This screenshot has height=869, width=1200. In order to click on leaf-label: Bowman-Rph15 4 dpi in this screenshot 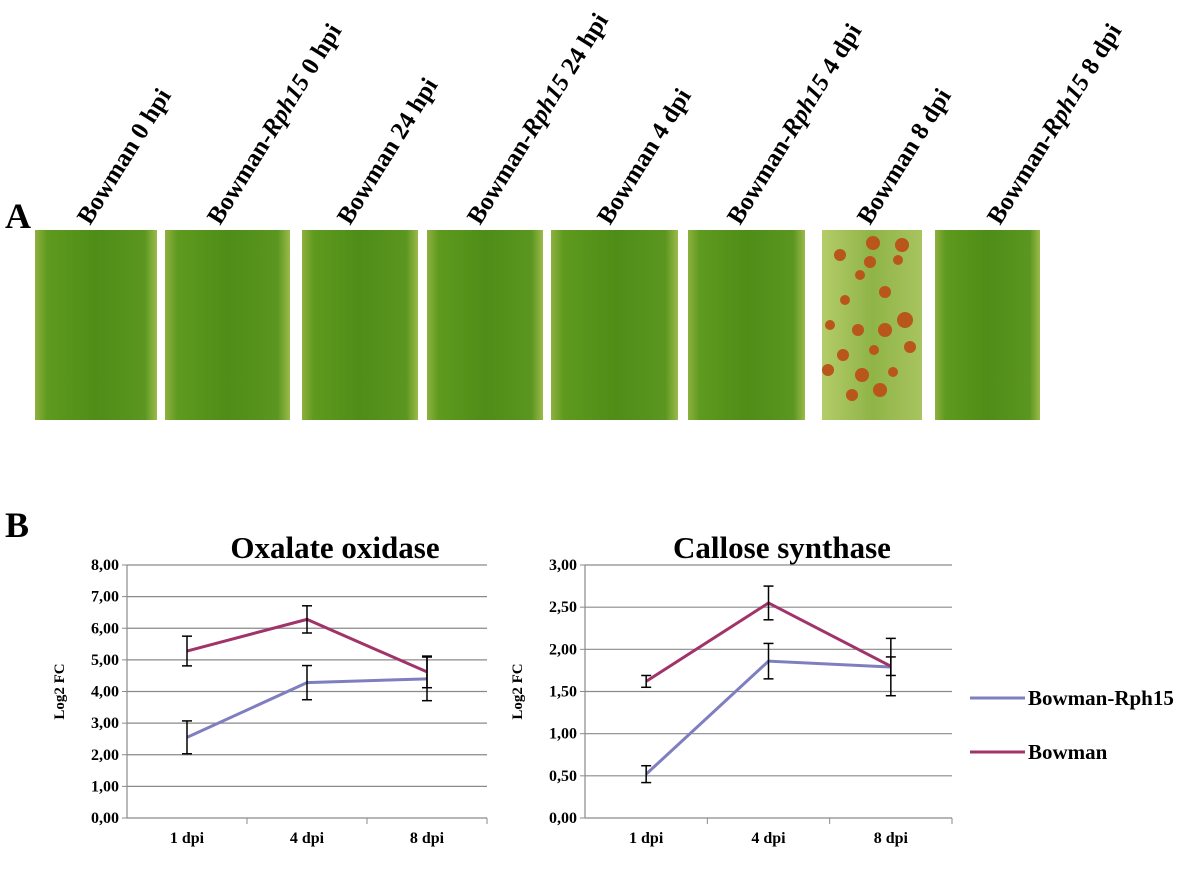, I will do `click(794, 124)`.